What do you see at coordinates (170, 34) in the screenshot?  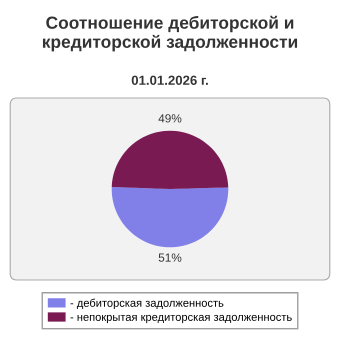 I see `chart-title: Соотношение дебиторской и кредиторской задолженности` at bounding box center [170, 34].